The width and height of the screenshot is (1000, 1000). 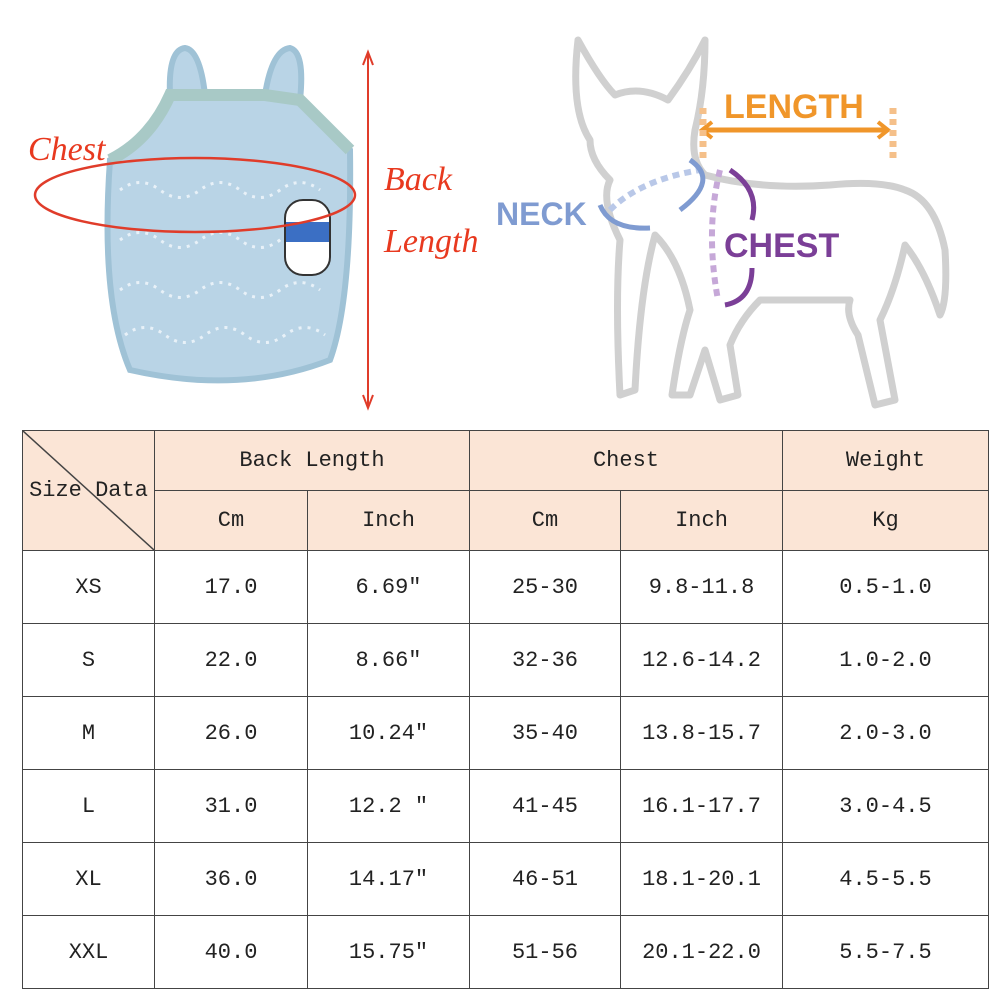 What do you see at coordinates (88, 587) in the screenshot?
I see `cell: XS` at bounding box center [88, 587].